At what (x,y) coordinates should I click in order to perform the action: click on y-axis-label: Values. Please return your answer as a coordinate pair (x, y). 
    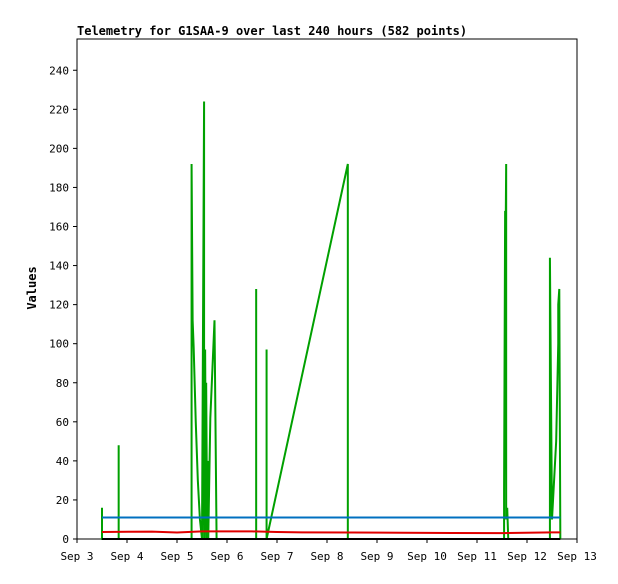
    Looking at the image, I should click on (32, 287).